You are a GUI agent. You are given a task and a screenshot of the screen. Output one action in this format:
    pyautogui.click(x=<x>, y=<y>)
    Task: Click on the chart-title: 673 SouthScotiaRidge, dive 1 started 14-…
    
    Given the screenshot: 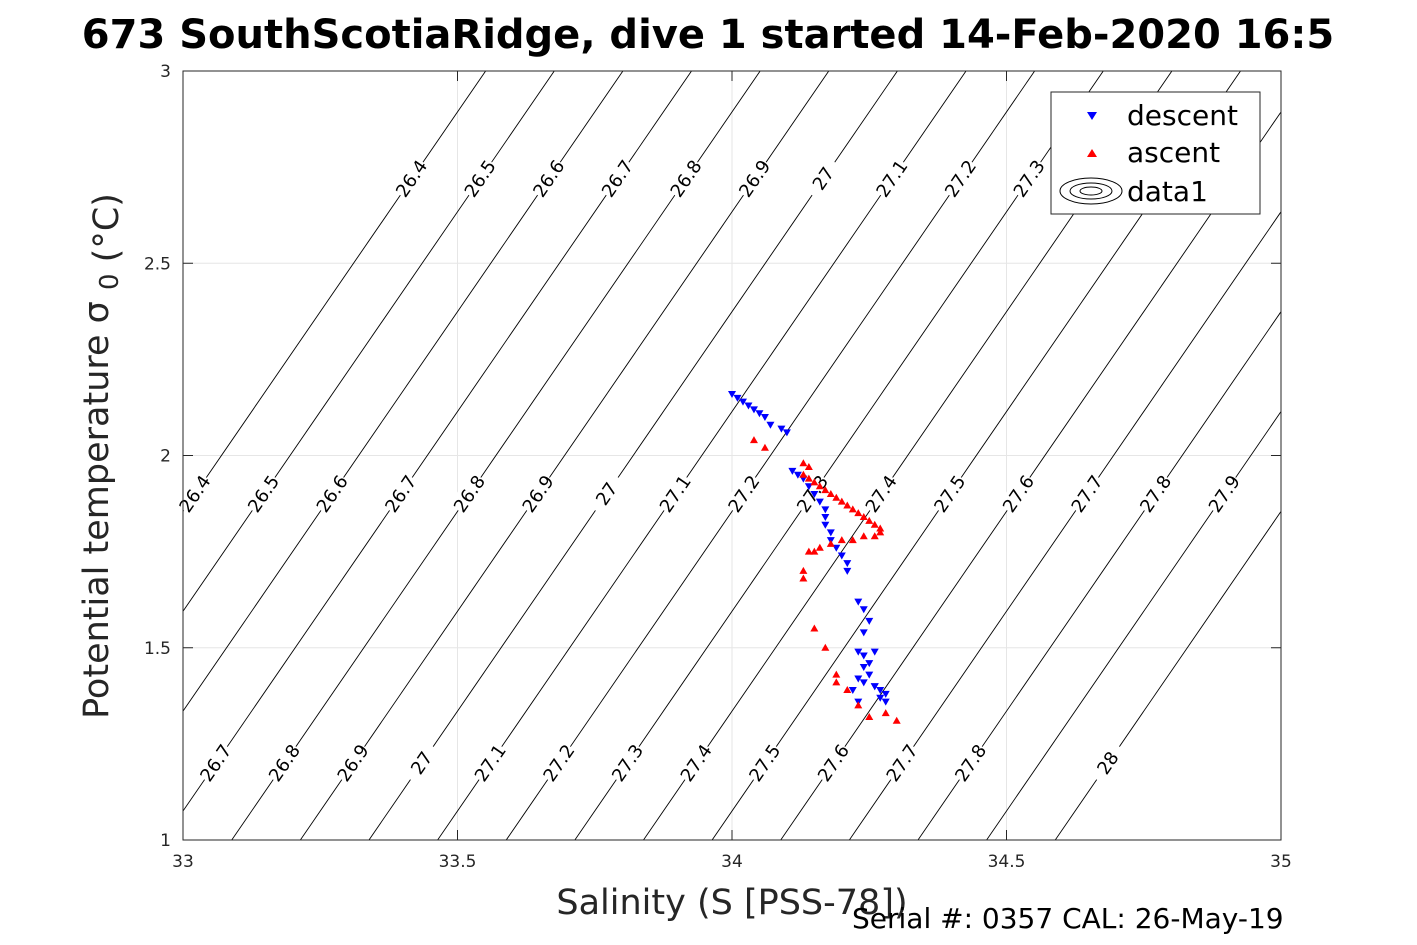 What is the action you would take?
    pyautogui.click(x=708, y=35)
    